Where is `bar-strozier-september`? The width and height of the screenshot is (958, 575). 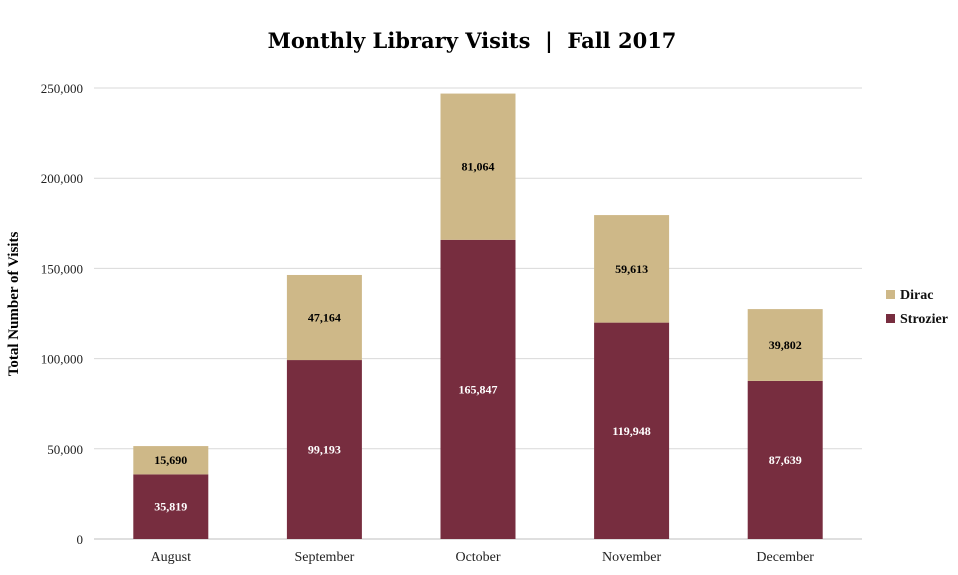
bar-strozier-september is located at coordinates (324, 449).